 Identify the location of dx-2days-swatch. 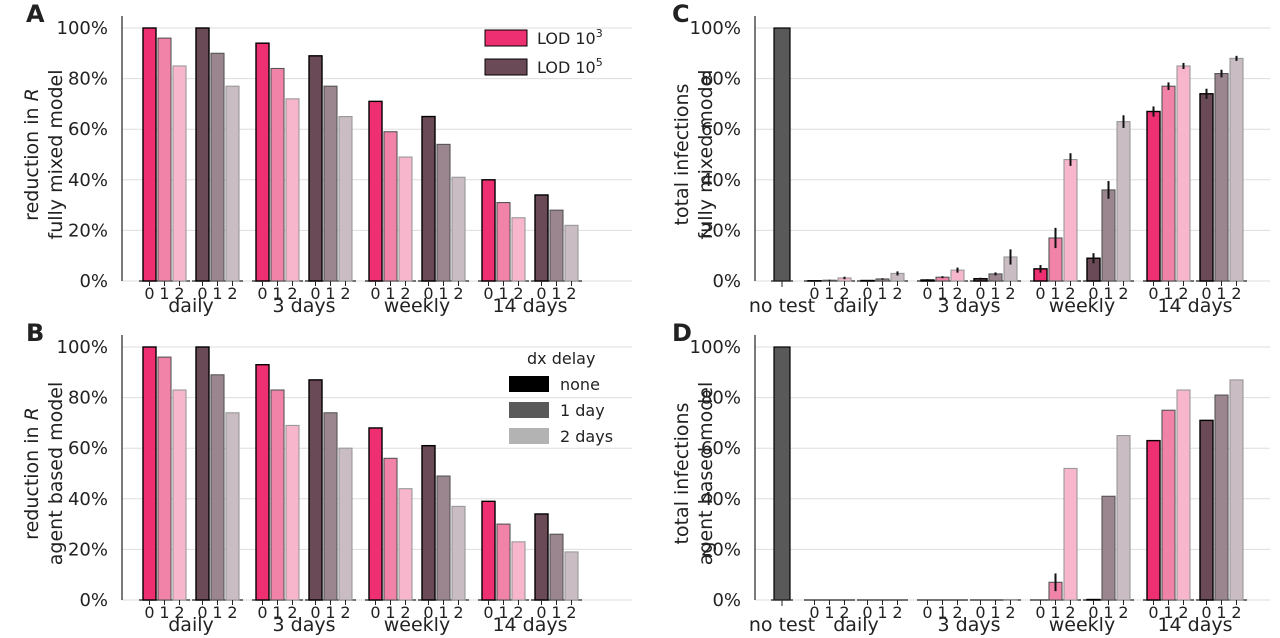
(529, 436).